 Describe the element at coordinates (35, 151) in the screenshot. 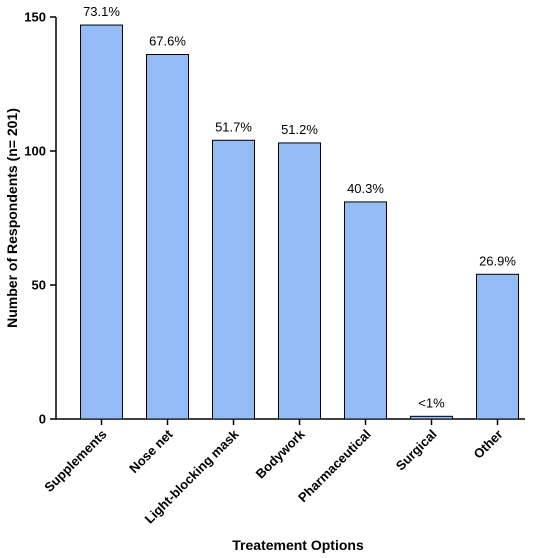

I see `y-tick-label: 100` at that location.